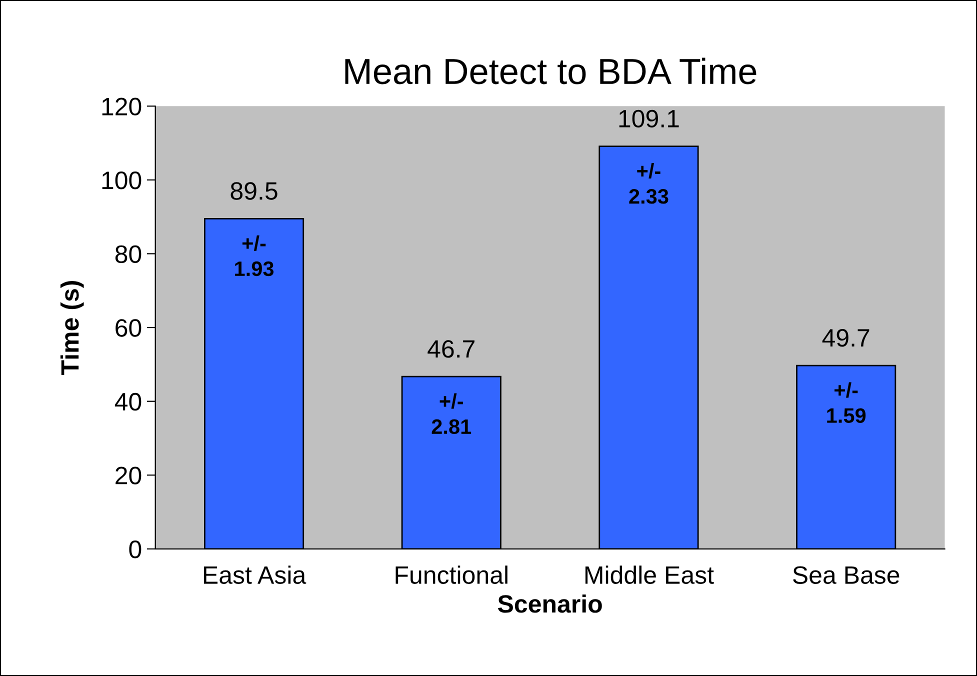 The image size is (977, 676). I want to click on x-tick-label: Functional, so click(452, 575).